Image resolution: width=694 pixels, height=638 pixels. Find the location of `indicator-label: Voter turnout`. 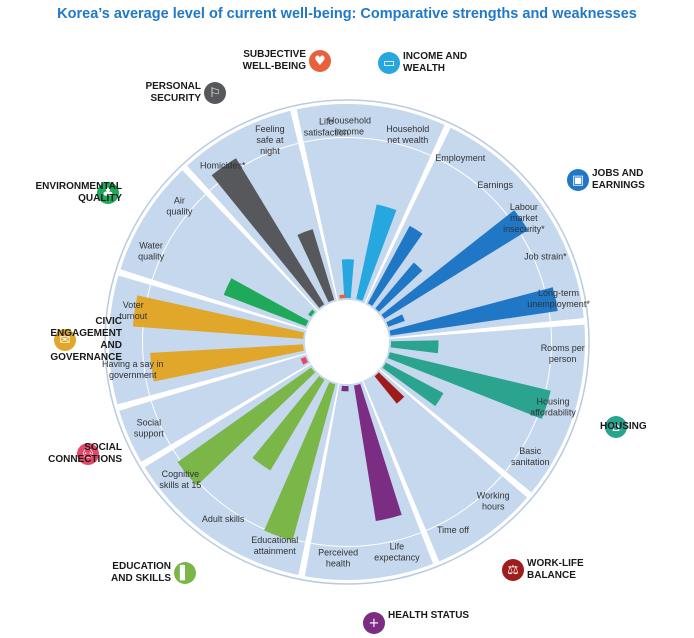

indicator-label: Voter turnout is located at coordinates (133, 310).